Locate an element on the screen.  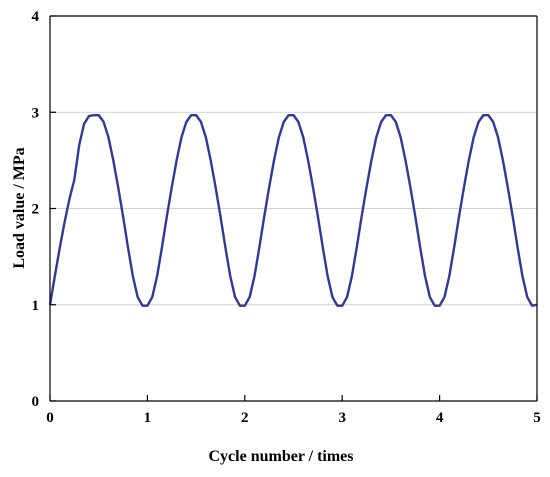
y-tick-label-4: 4 is located at coordinates (36, 17).